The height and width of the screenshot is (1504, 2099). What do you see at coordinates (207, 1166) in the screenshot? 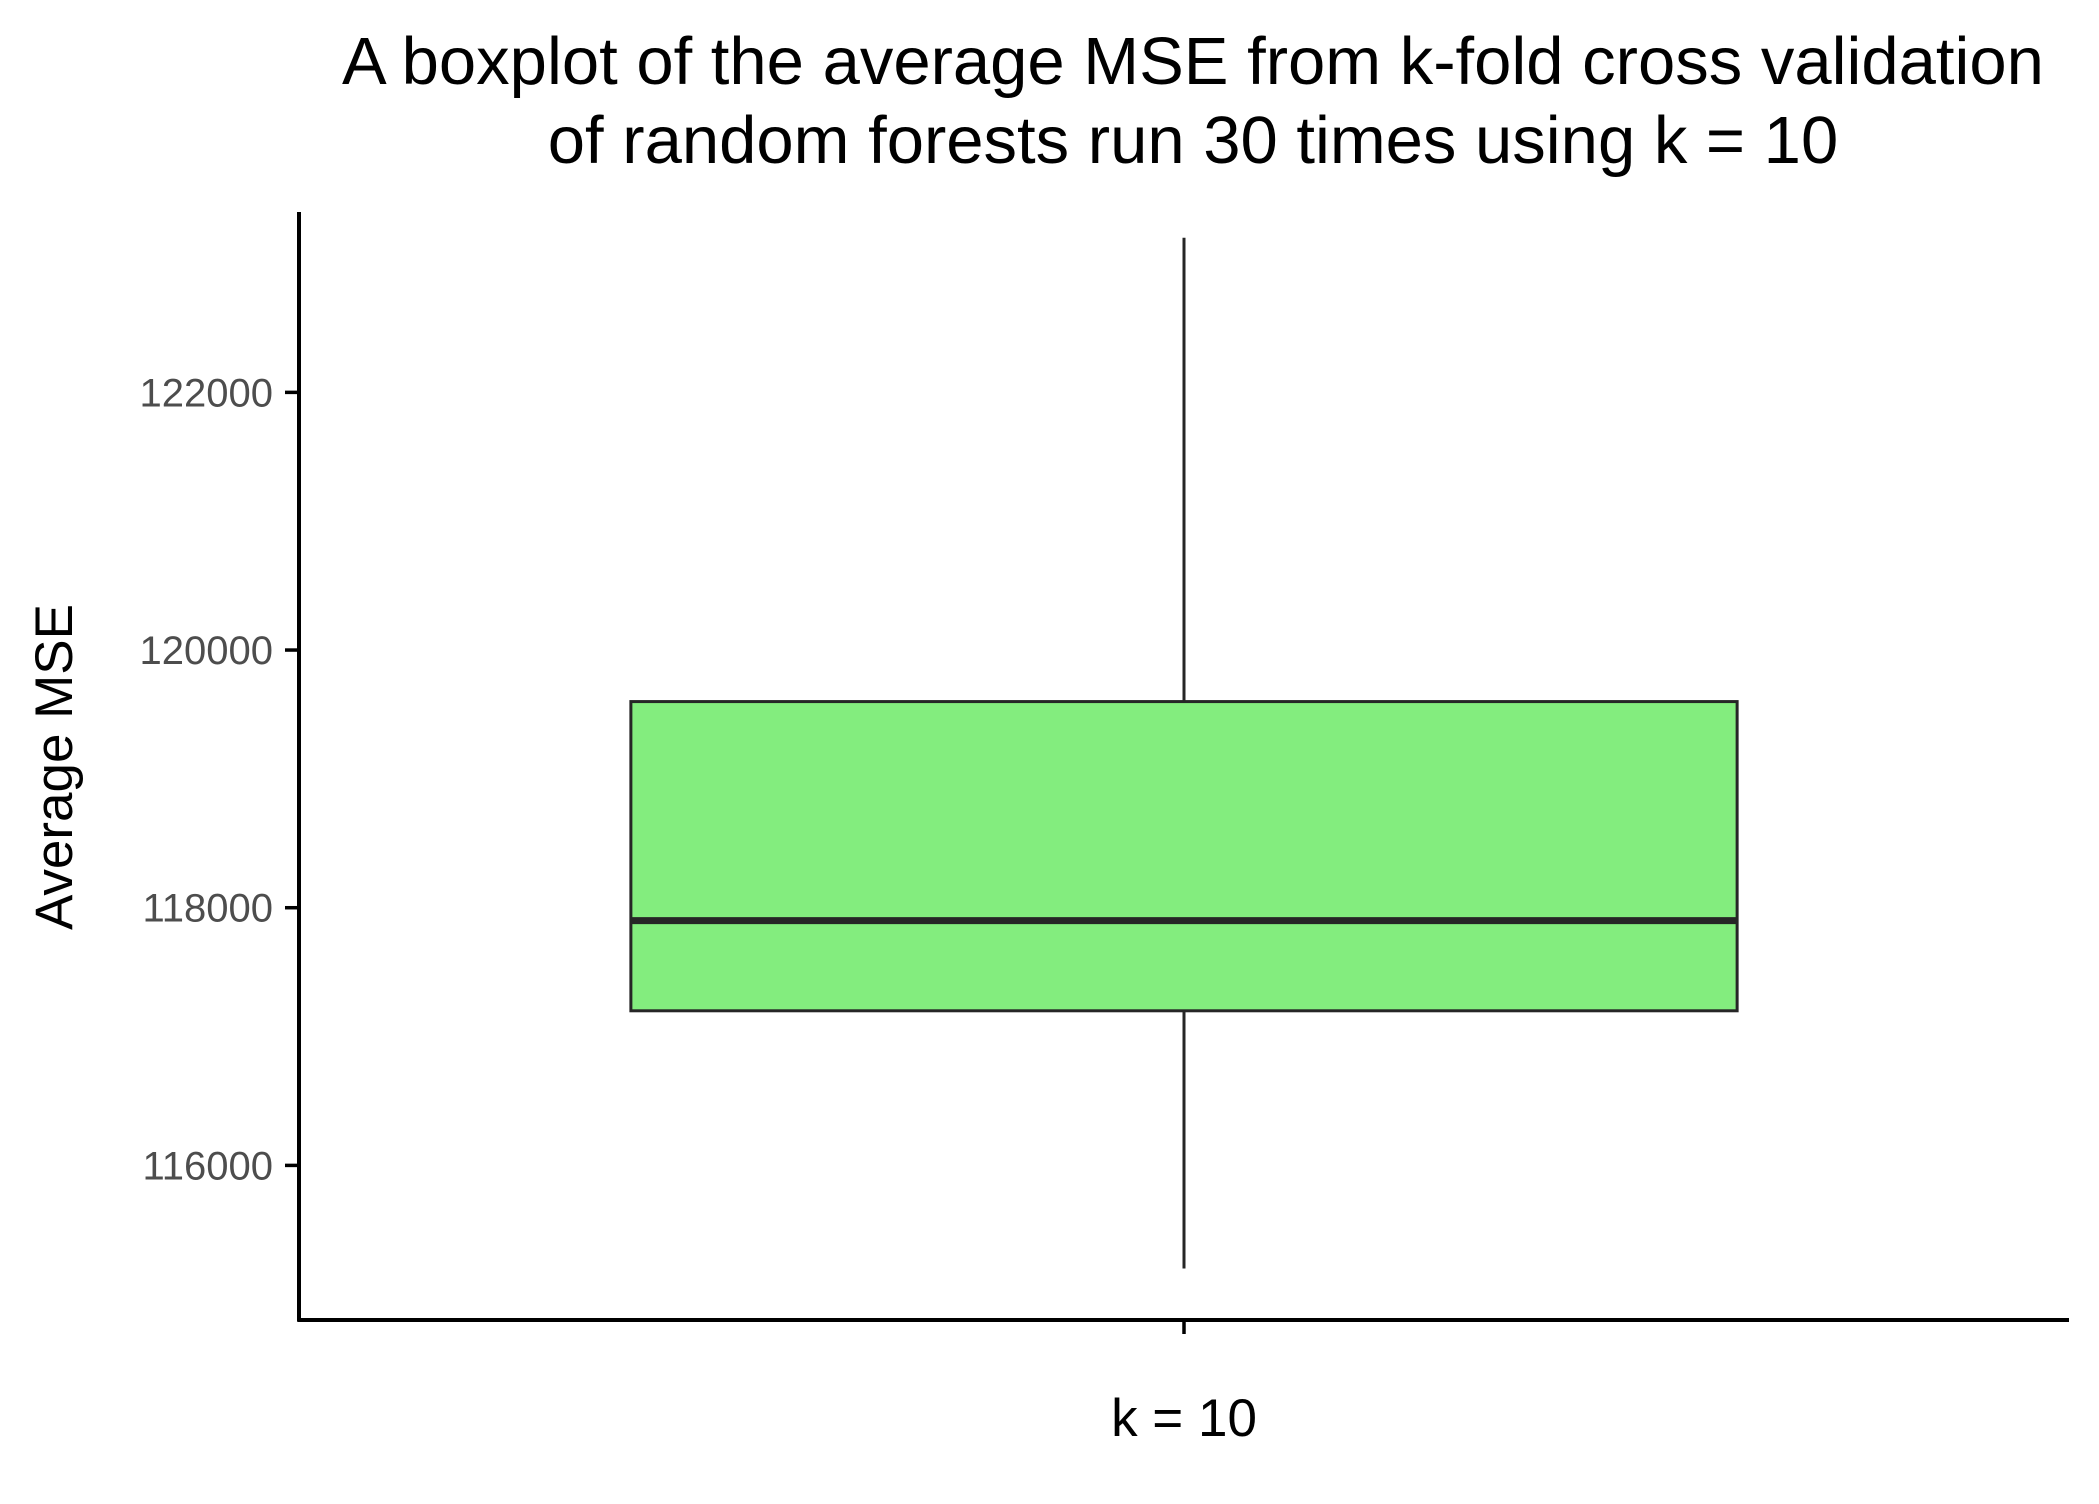
I see `y-tick-label: 116000` at bounding box center [207, 1166].